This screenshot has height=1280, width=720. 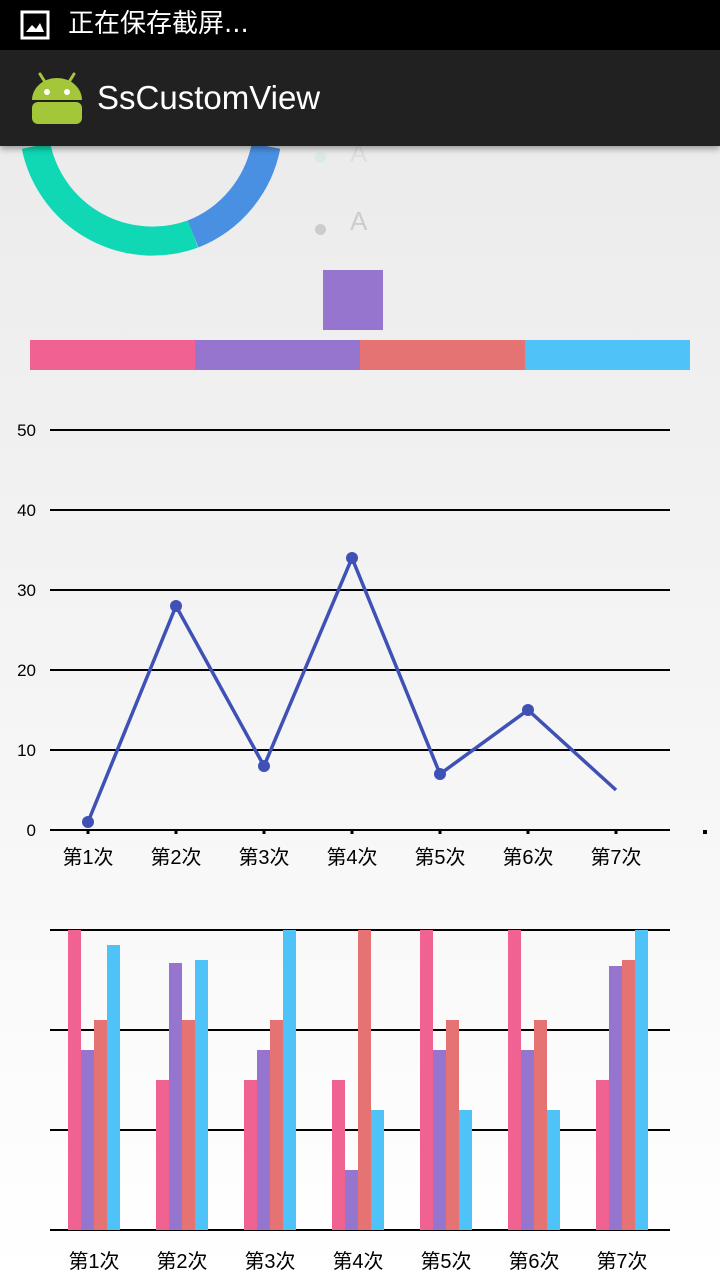 What do you see at coordinates (277, 355) in the screenshot?
I see `color-strip-purple` at bounding box center [277, 355].